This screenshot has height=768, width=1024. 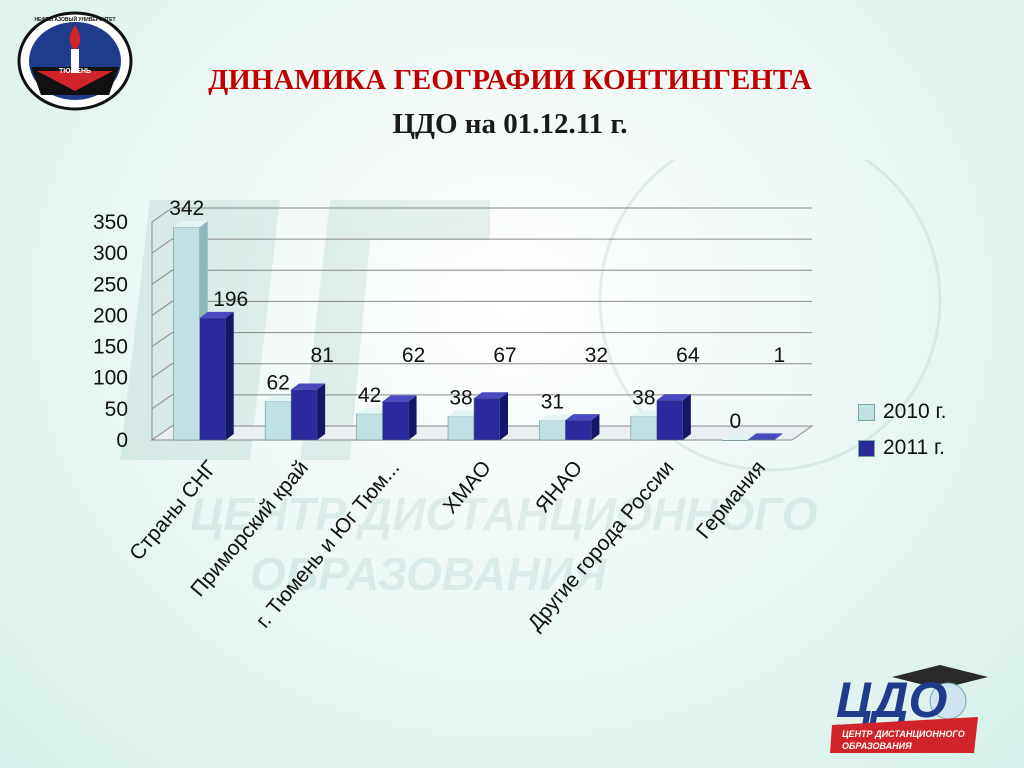 I want to click on legend-swatch-2010, so click(x=866, y=412).